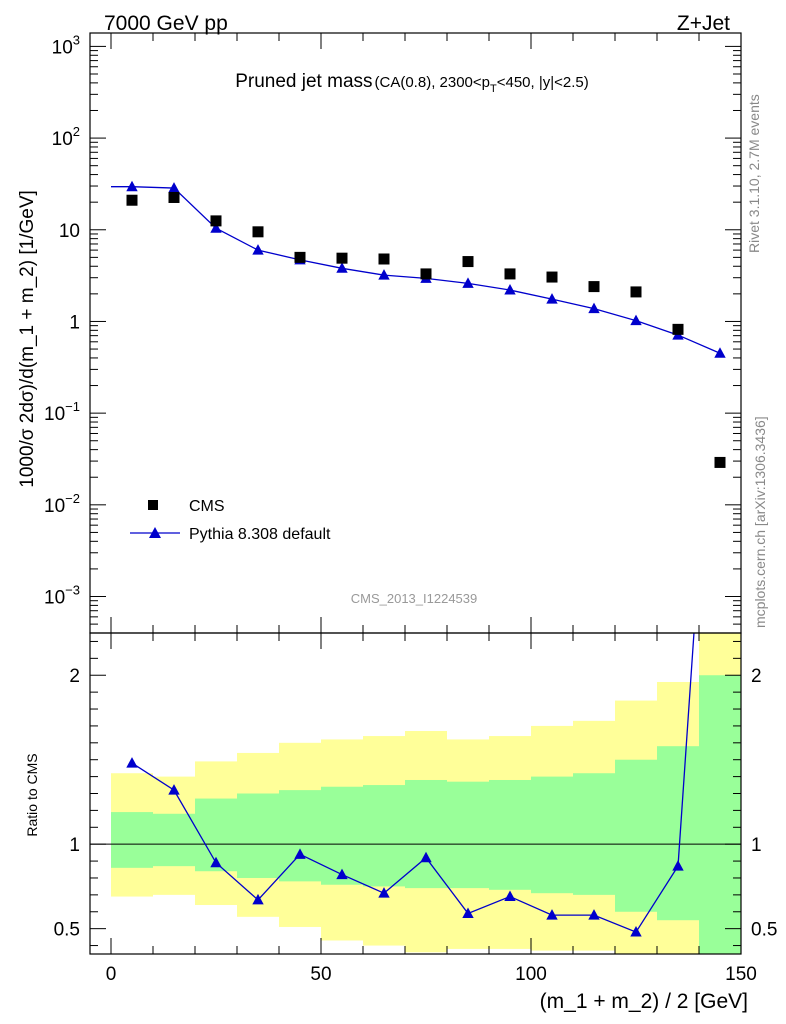  What do you see at coordinates (303, 81) in the screenshot?
I see `title-main: Pruned jet mass` at bounding box center [303, 81].